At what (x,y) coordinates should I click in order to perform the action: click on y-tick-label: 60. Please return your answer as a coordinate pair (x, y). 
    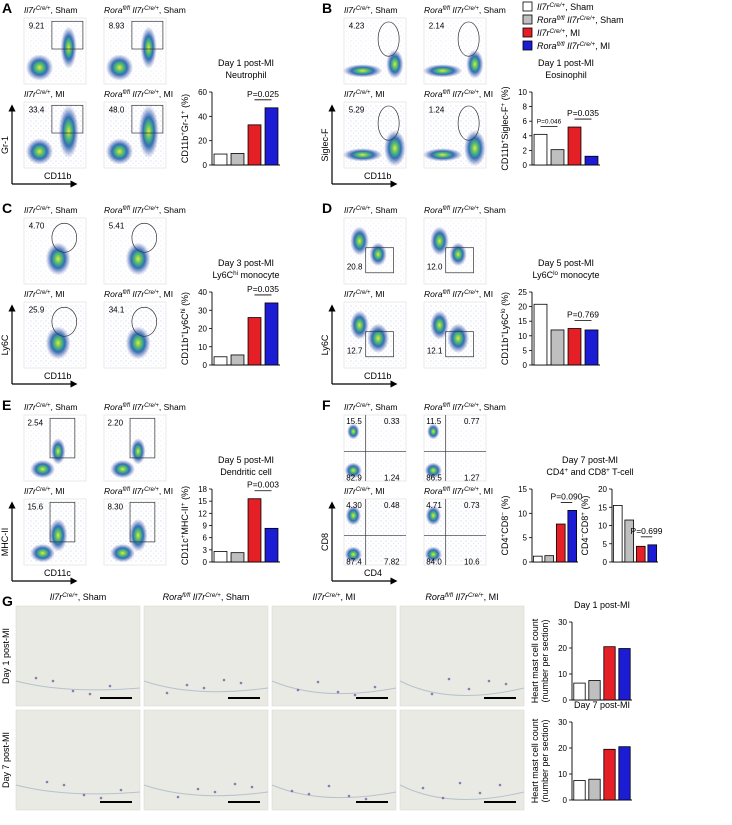
    Looking at the image, I should click on (202, 92).